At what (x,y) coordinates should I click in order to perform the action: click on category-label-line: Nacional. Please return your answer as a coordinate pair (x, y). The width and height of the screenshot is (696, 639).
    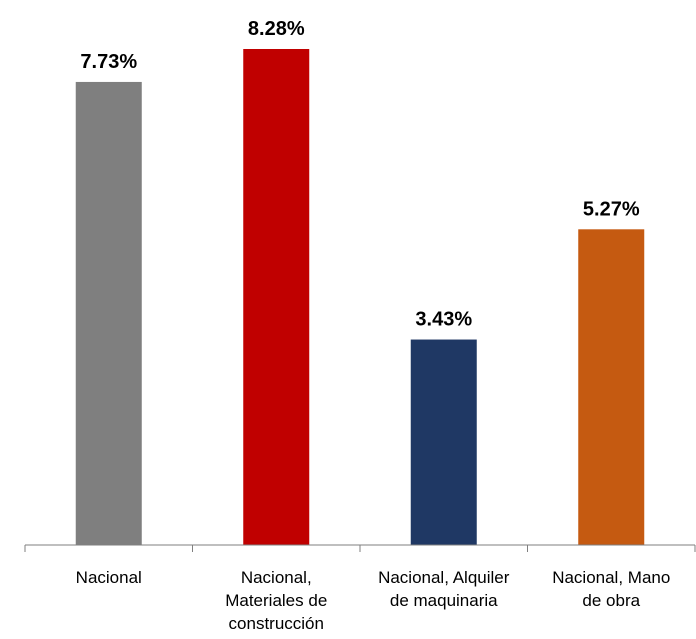
    Looking at the image, I should click on (109, 577).